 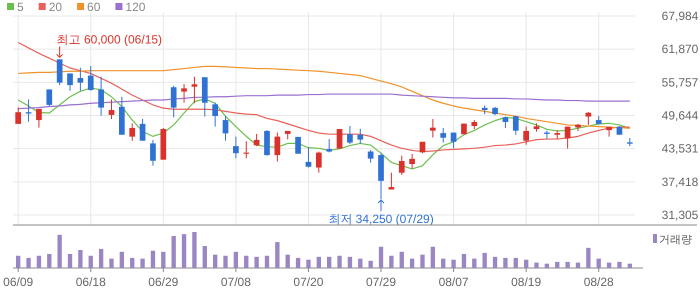 I want to click on y-tick-label: 55,757, so click(x=680, y=82).